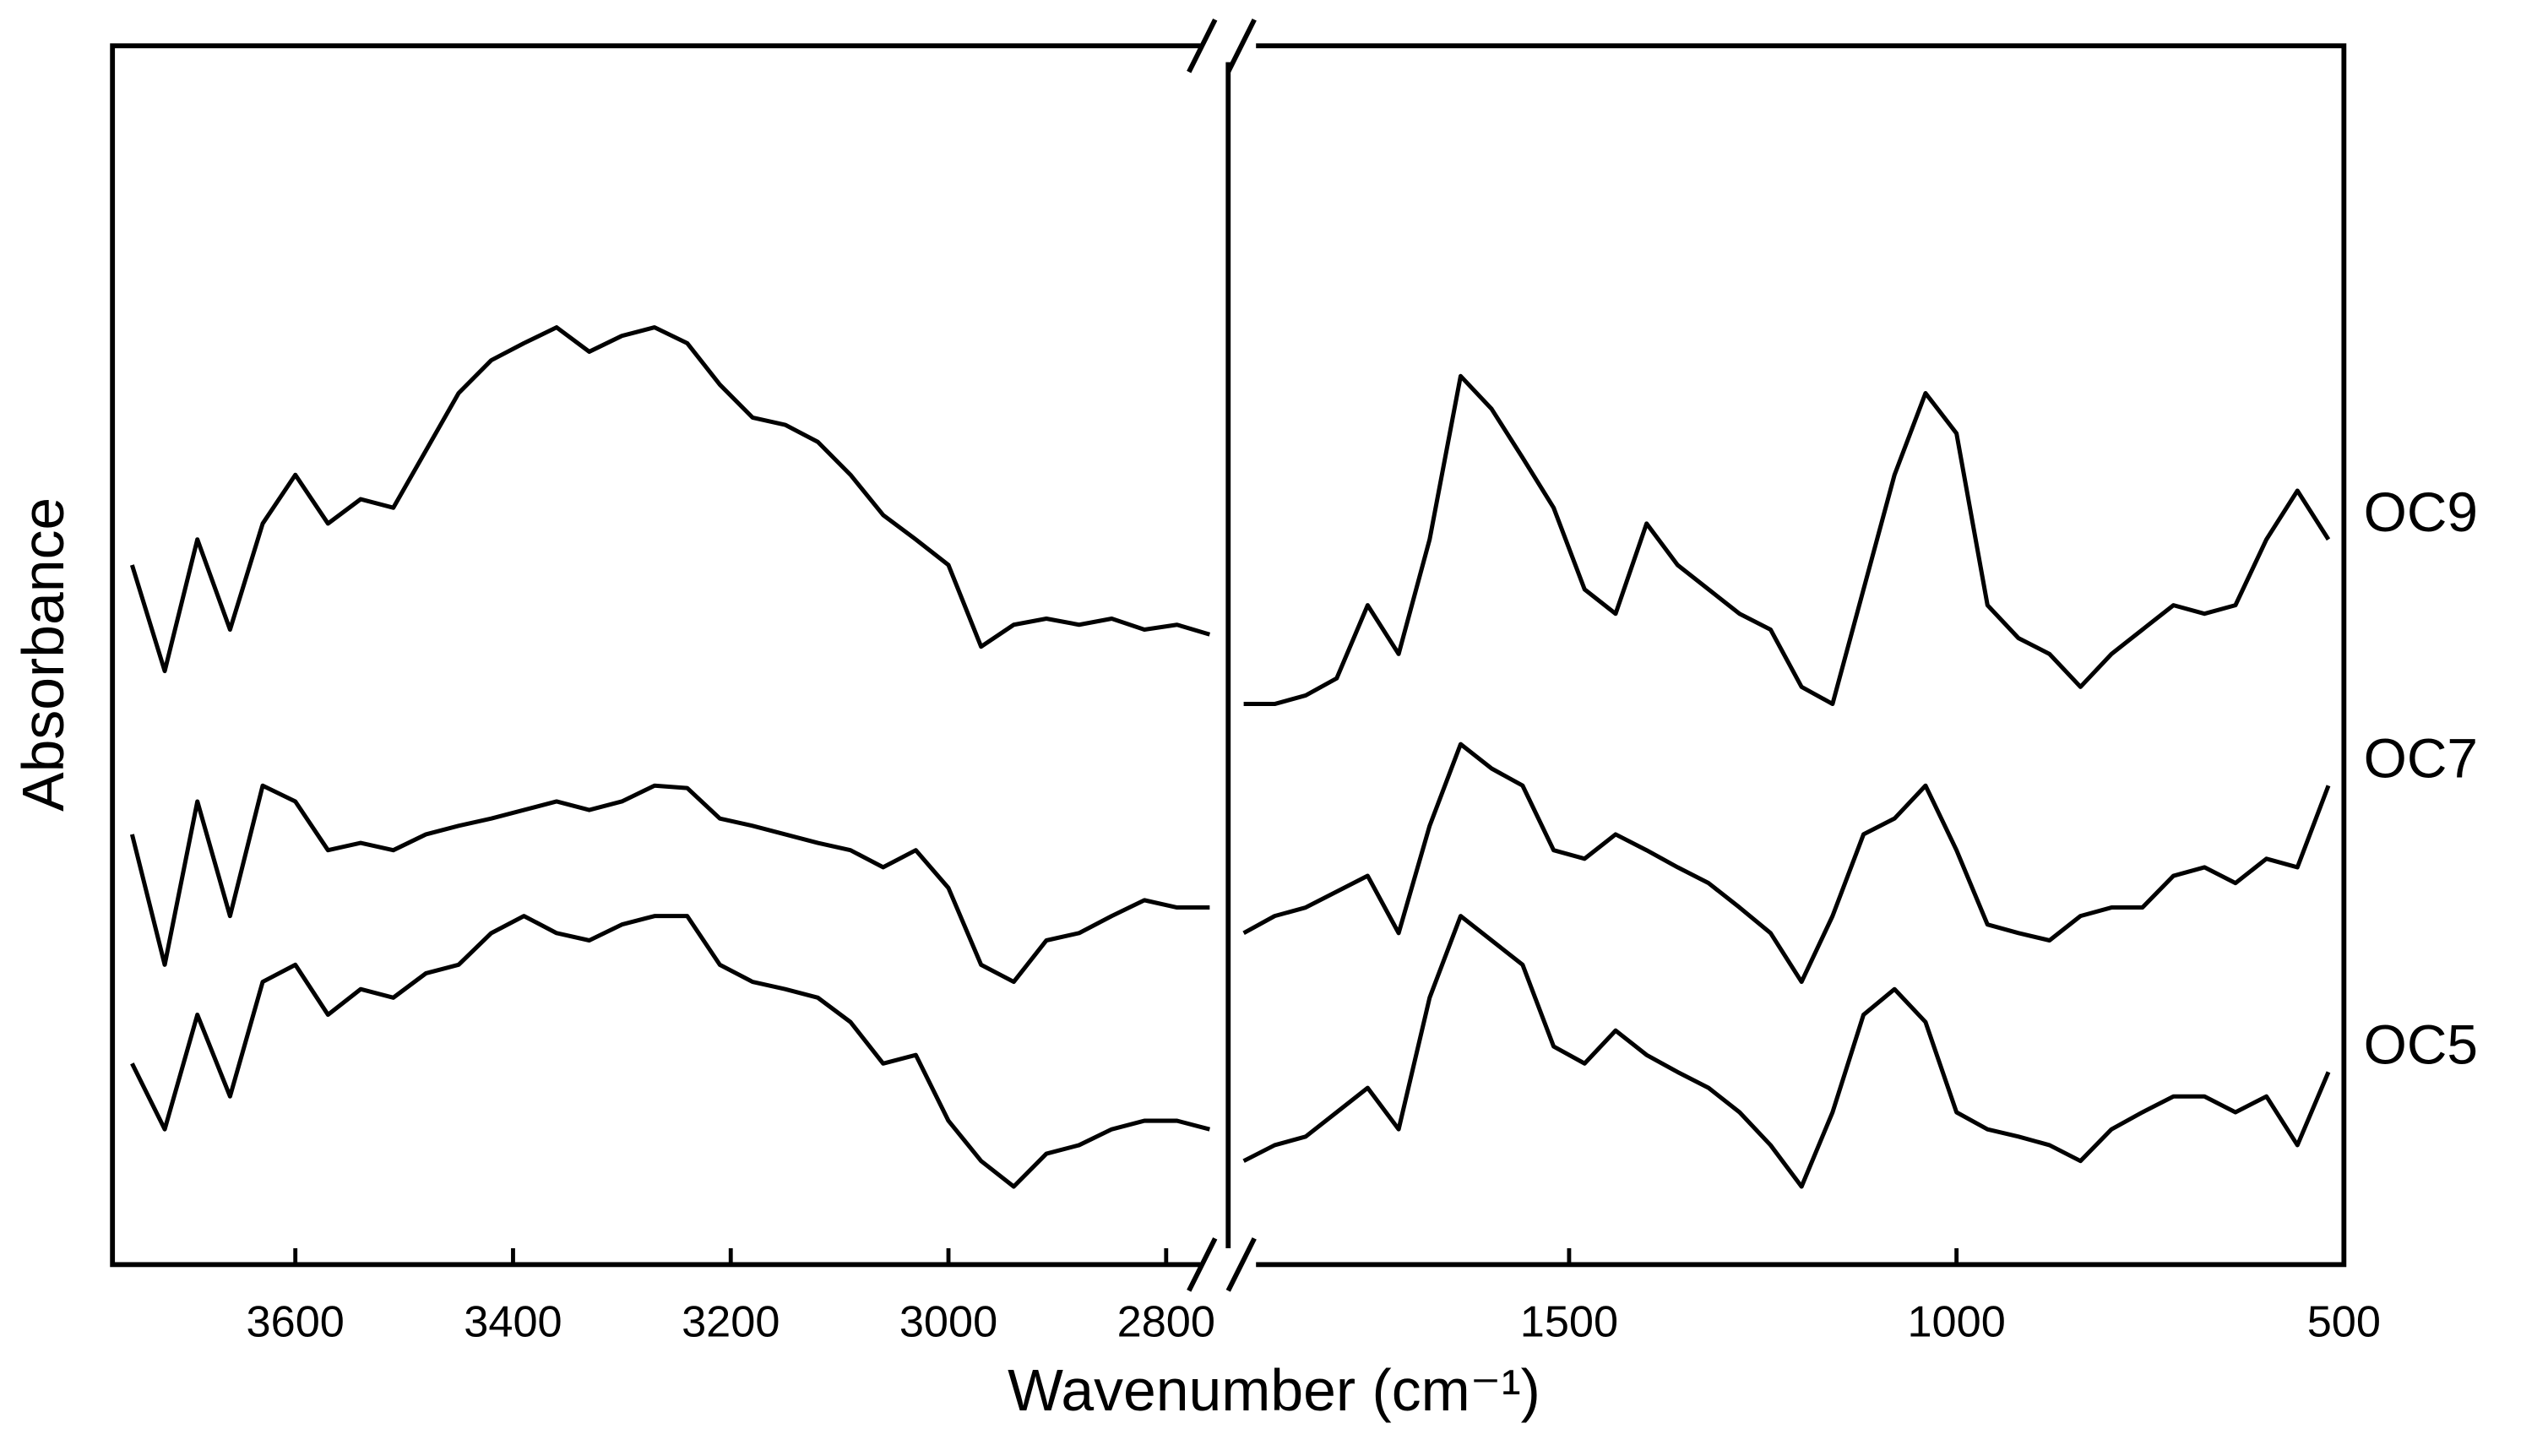  I want to click on x-tick-label: 1500, so click(1569, 1322).